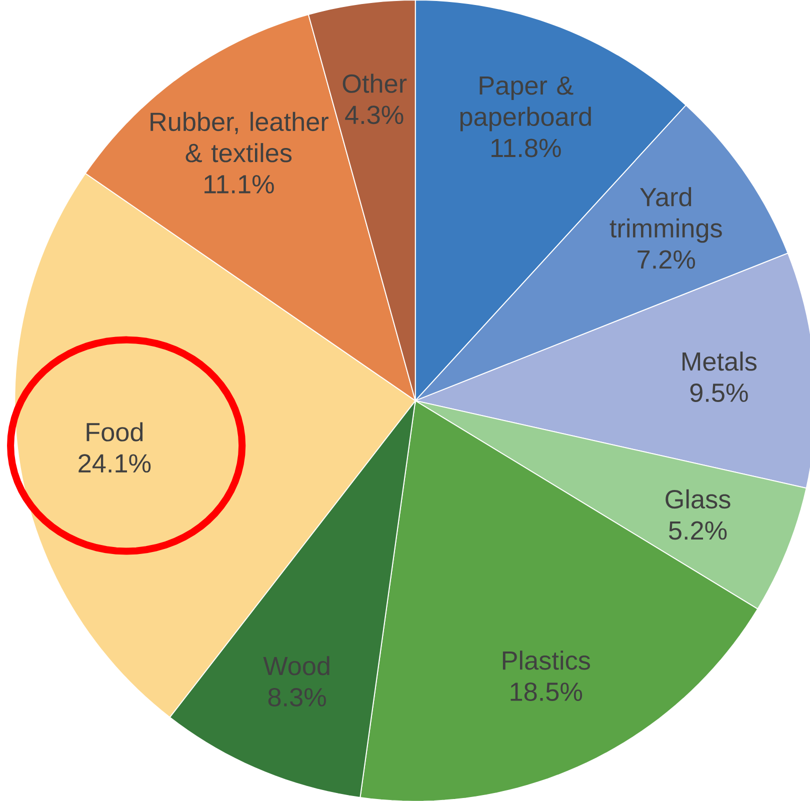  What do you see at coordinates (374, 114) in the screenshot?
I see `data-label: 4.3%` at bounding box center [374, 114].